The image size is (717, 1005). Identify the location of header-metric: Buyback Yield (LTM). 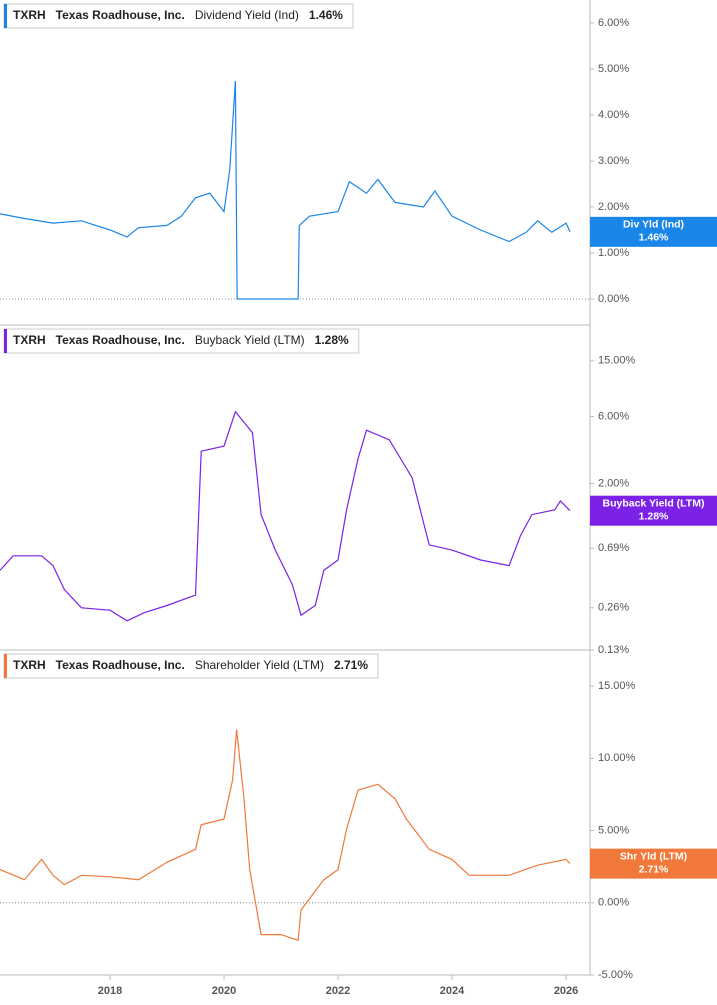
(250, 340).